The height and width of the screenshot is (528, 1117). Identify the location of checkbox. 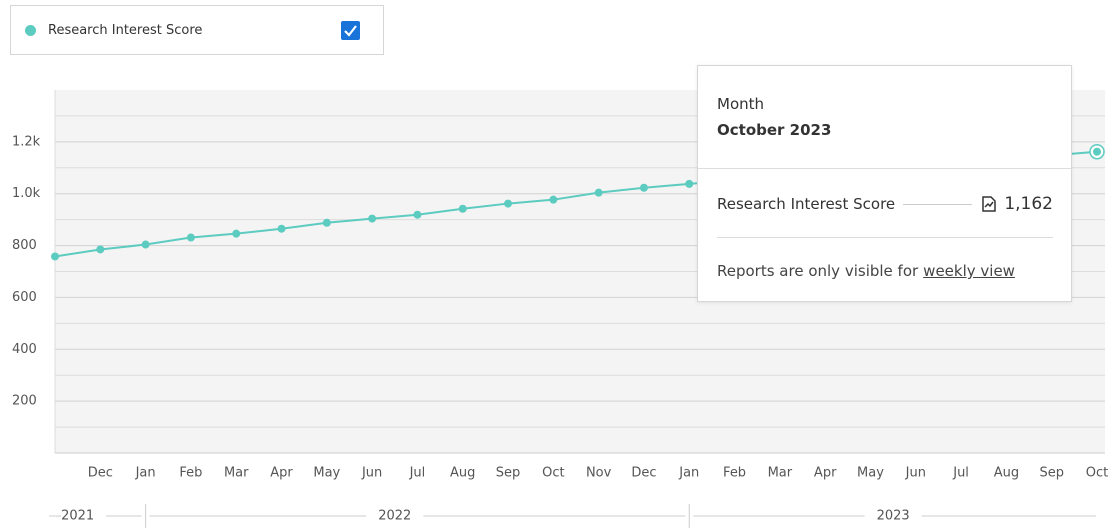
(350, 30).